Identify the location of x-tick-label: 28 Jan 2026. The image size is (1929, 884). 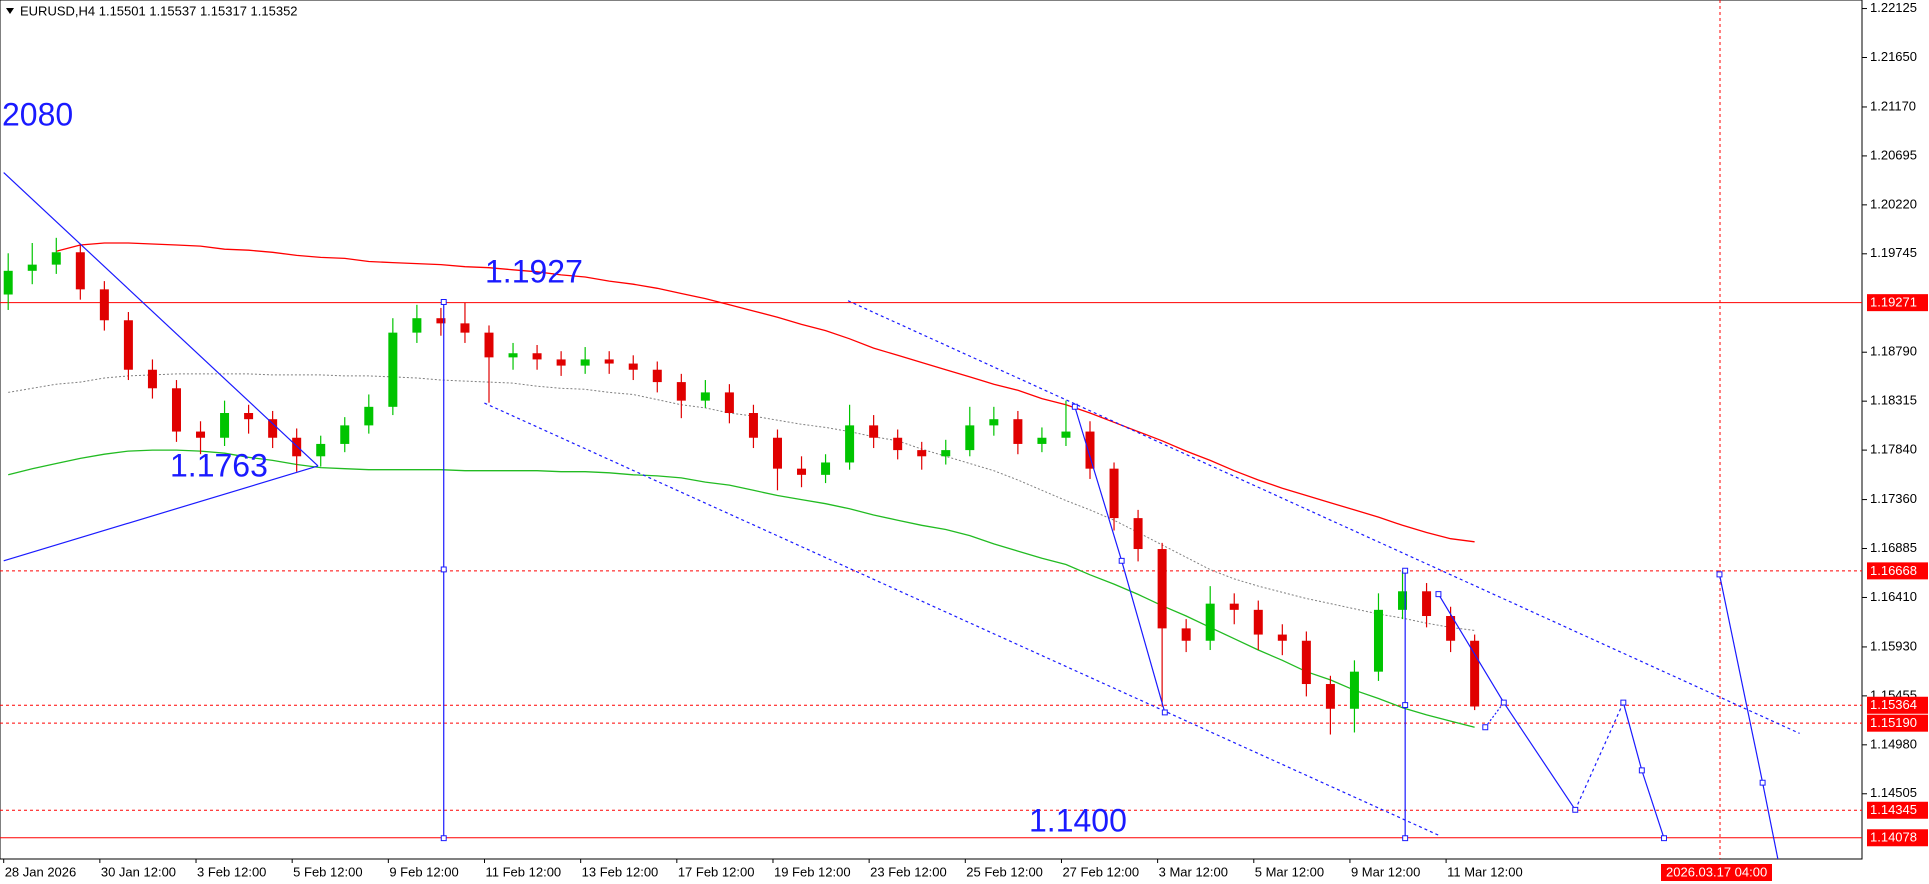
(41, 871).